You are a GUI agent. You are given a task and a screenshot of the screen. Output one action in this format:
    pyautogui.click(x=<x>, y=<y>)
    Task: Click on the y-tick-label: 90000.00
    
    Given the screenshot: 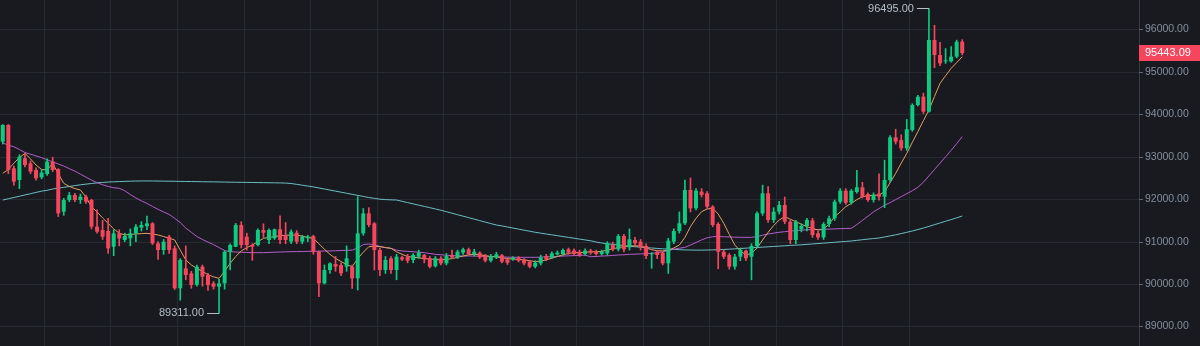 What is the action you would take?
    pyautogui.click(x=1167, y=283)
    